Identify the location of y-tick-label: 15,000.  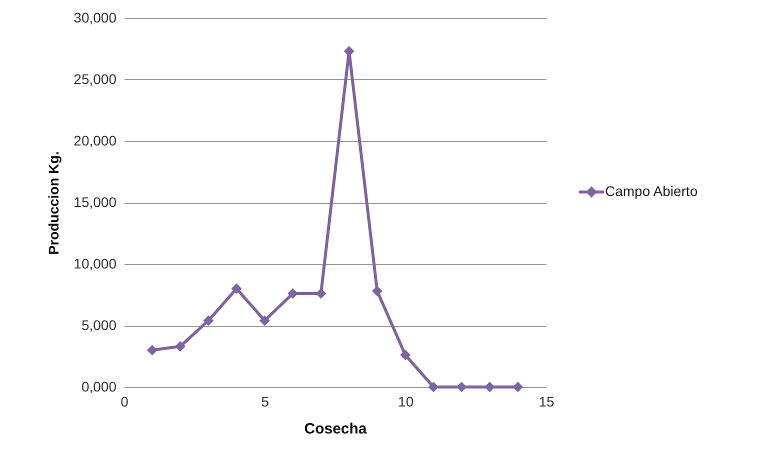
(95, 202).